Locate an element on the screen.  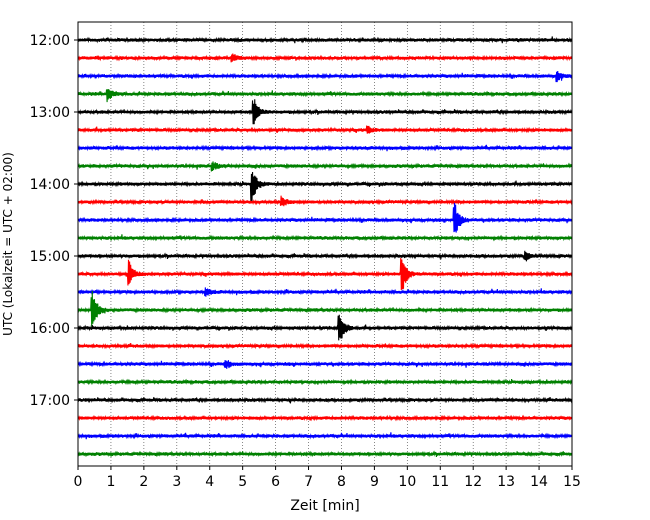
x-tick-label: 10 is located at coordinates (407, 482).